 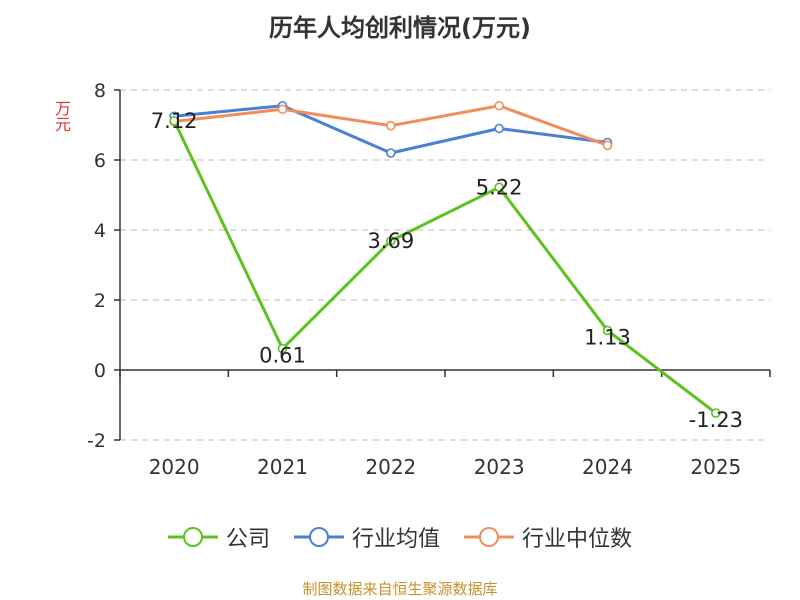 What do you see at coordinates (390, 467) in the screenshot?
I see `x-tick-label: 2022` at bounding box center [390, 467].